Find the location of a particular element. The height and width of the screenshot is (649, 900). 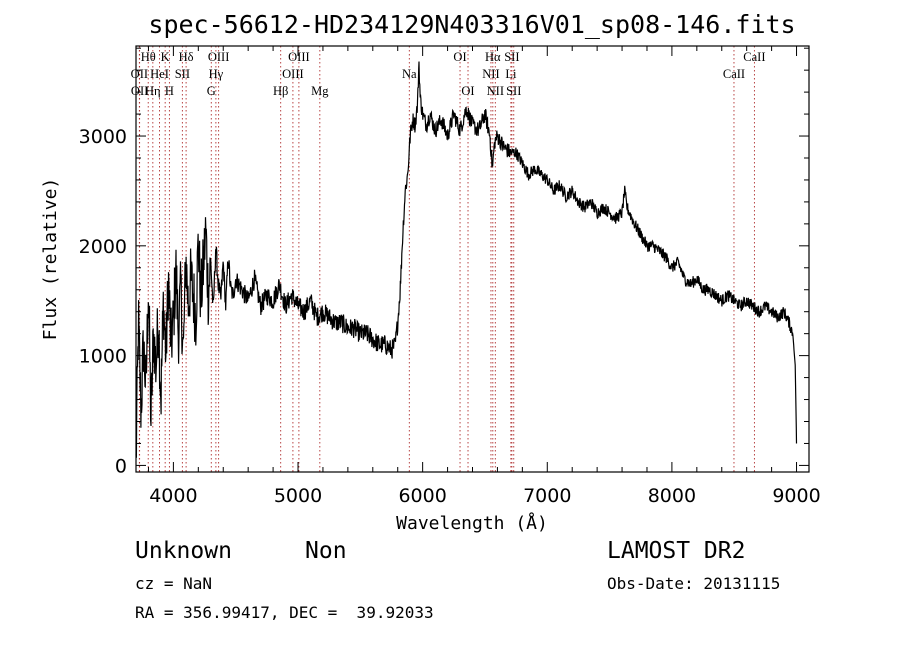

spectral-line-label: Hθ is located at coordinates (148, 57).